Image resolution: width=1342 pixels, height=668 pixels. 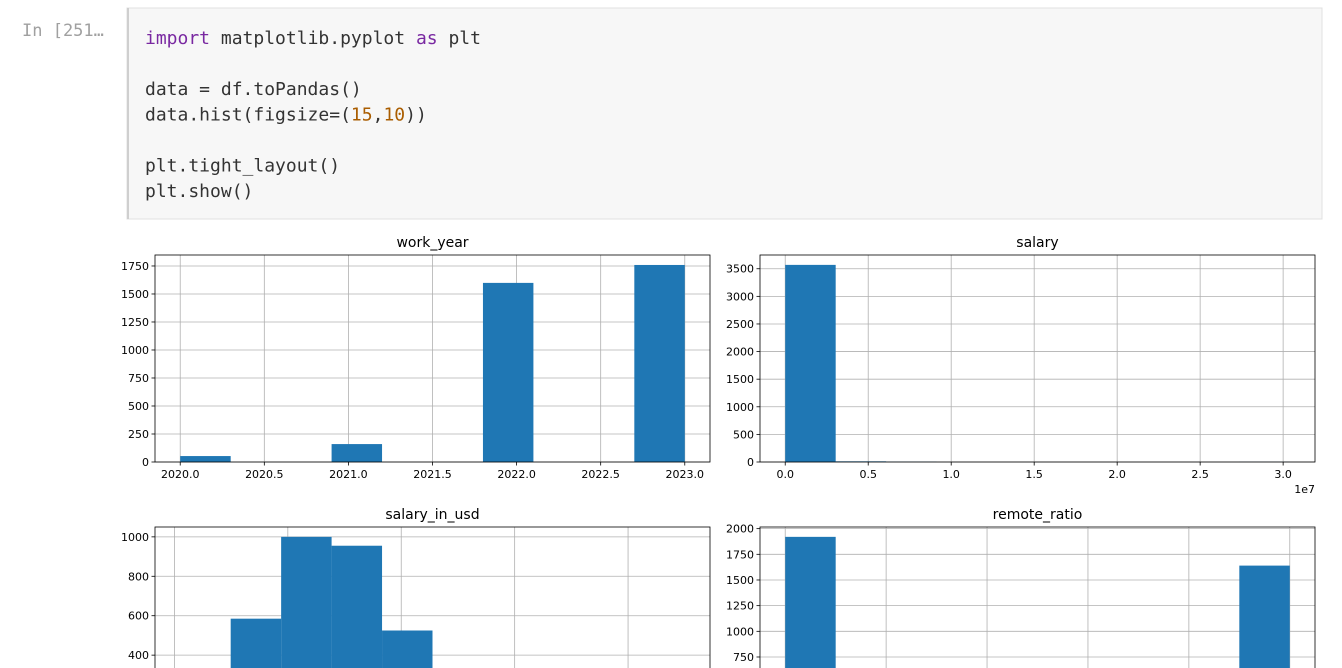 What do you see at coordinates (394, 115) in the screenshot?
I see `code-token: 10` at bounding box center [394, 115].